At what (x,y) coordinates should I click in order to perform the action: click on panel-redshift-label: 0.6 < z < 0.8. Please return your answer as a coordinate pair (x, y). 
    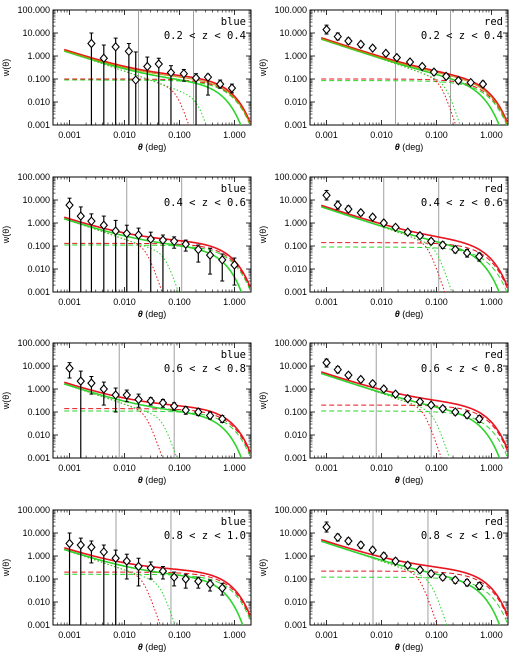
    Looking at the image, I should click on (462, 369).